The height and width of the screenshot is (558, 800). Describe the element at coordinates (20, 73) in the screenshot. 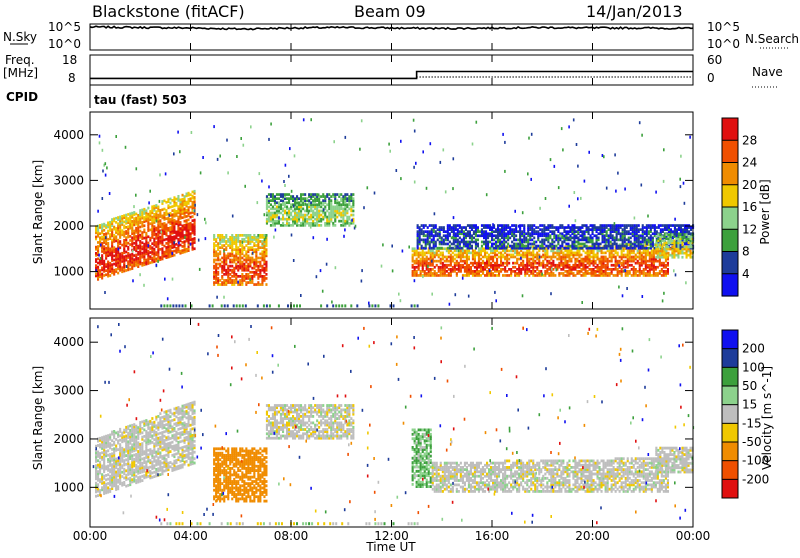

I see `freq-unit: [MHz]` at that location.